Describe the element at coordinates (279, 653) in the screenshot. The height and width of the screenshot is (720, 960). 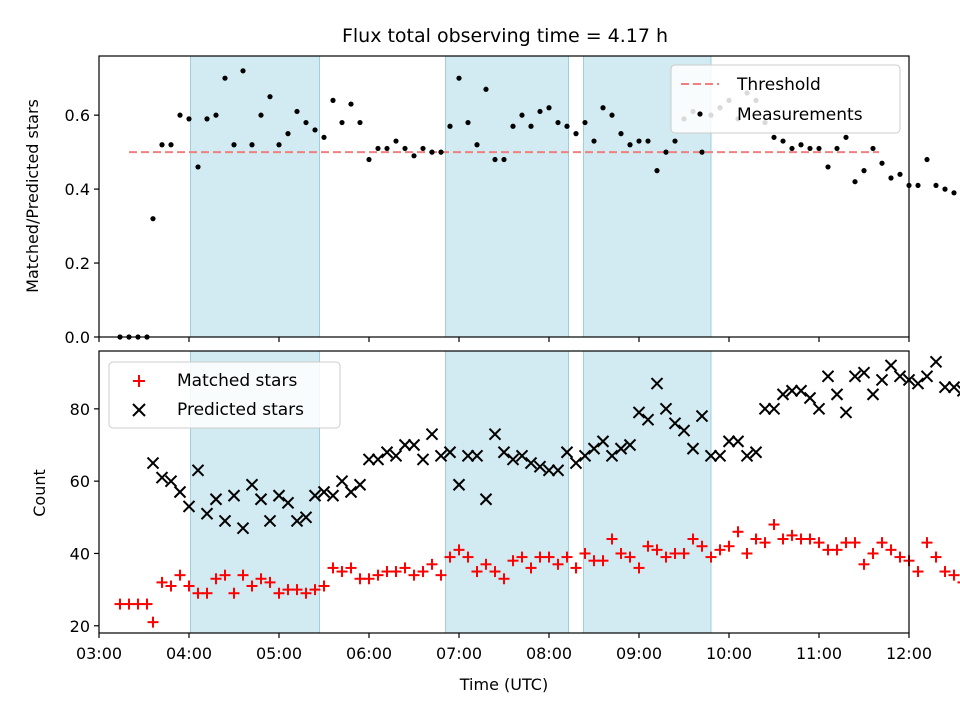
I see `x-tick-label: 05:00` at that location.